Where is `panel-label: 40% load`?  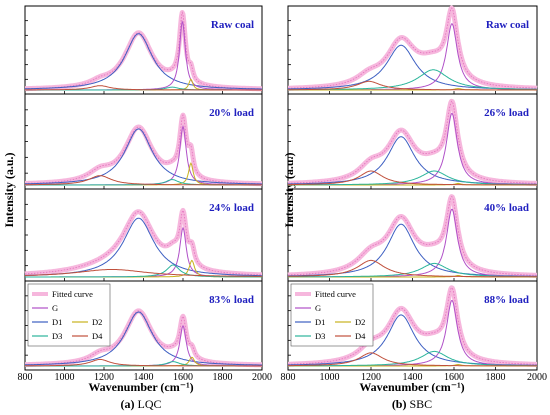 panel-label: 40% load is located at coordinates (506, 208).